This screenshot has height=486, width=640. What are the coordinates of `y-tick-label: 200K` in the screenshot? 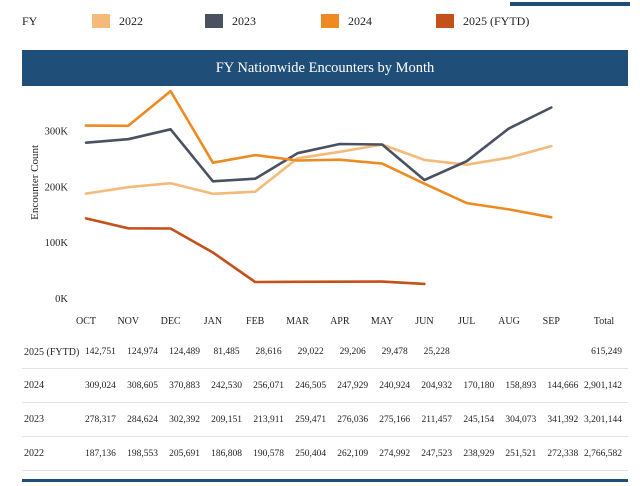 It's located at (57, 187).